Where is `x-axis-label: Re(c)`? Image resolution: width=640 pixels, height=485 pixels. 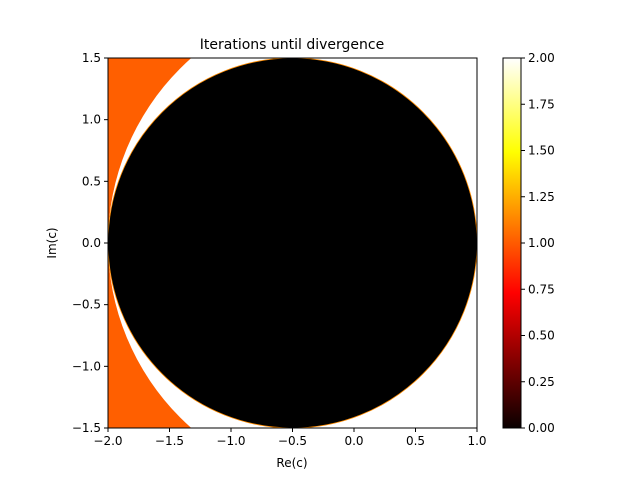
x-axis-label: Re(c) is located at coordinates (291, 463).